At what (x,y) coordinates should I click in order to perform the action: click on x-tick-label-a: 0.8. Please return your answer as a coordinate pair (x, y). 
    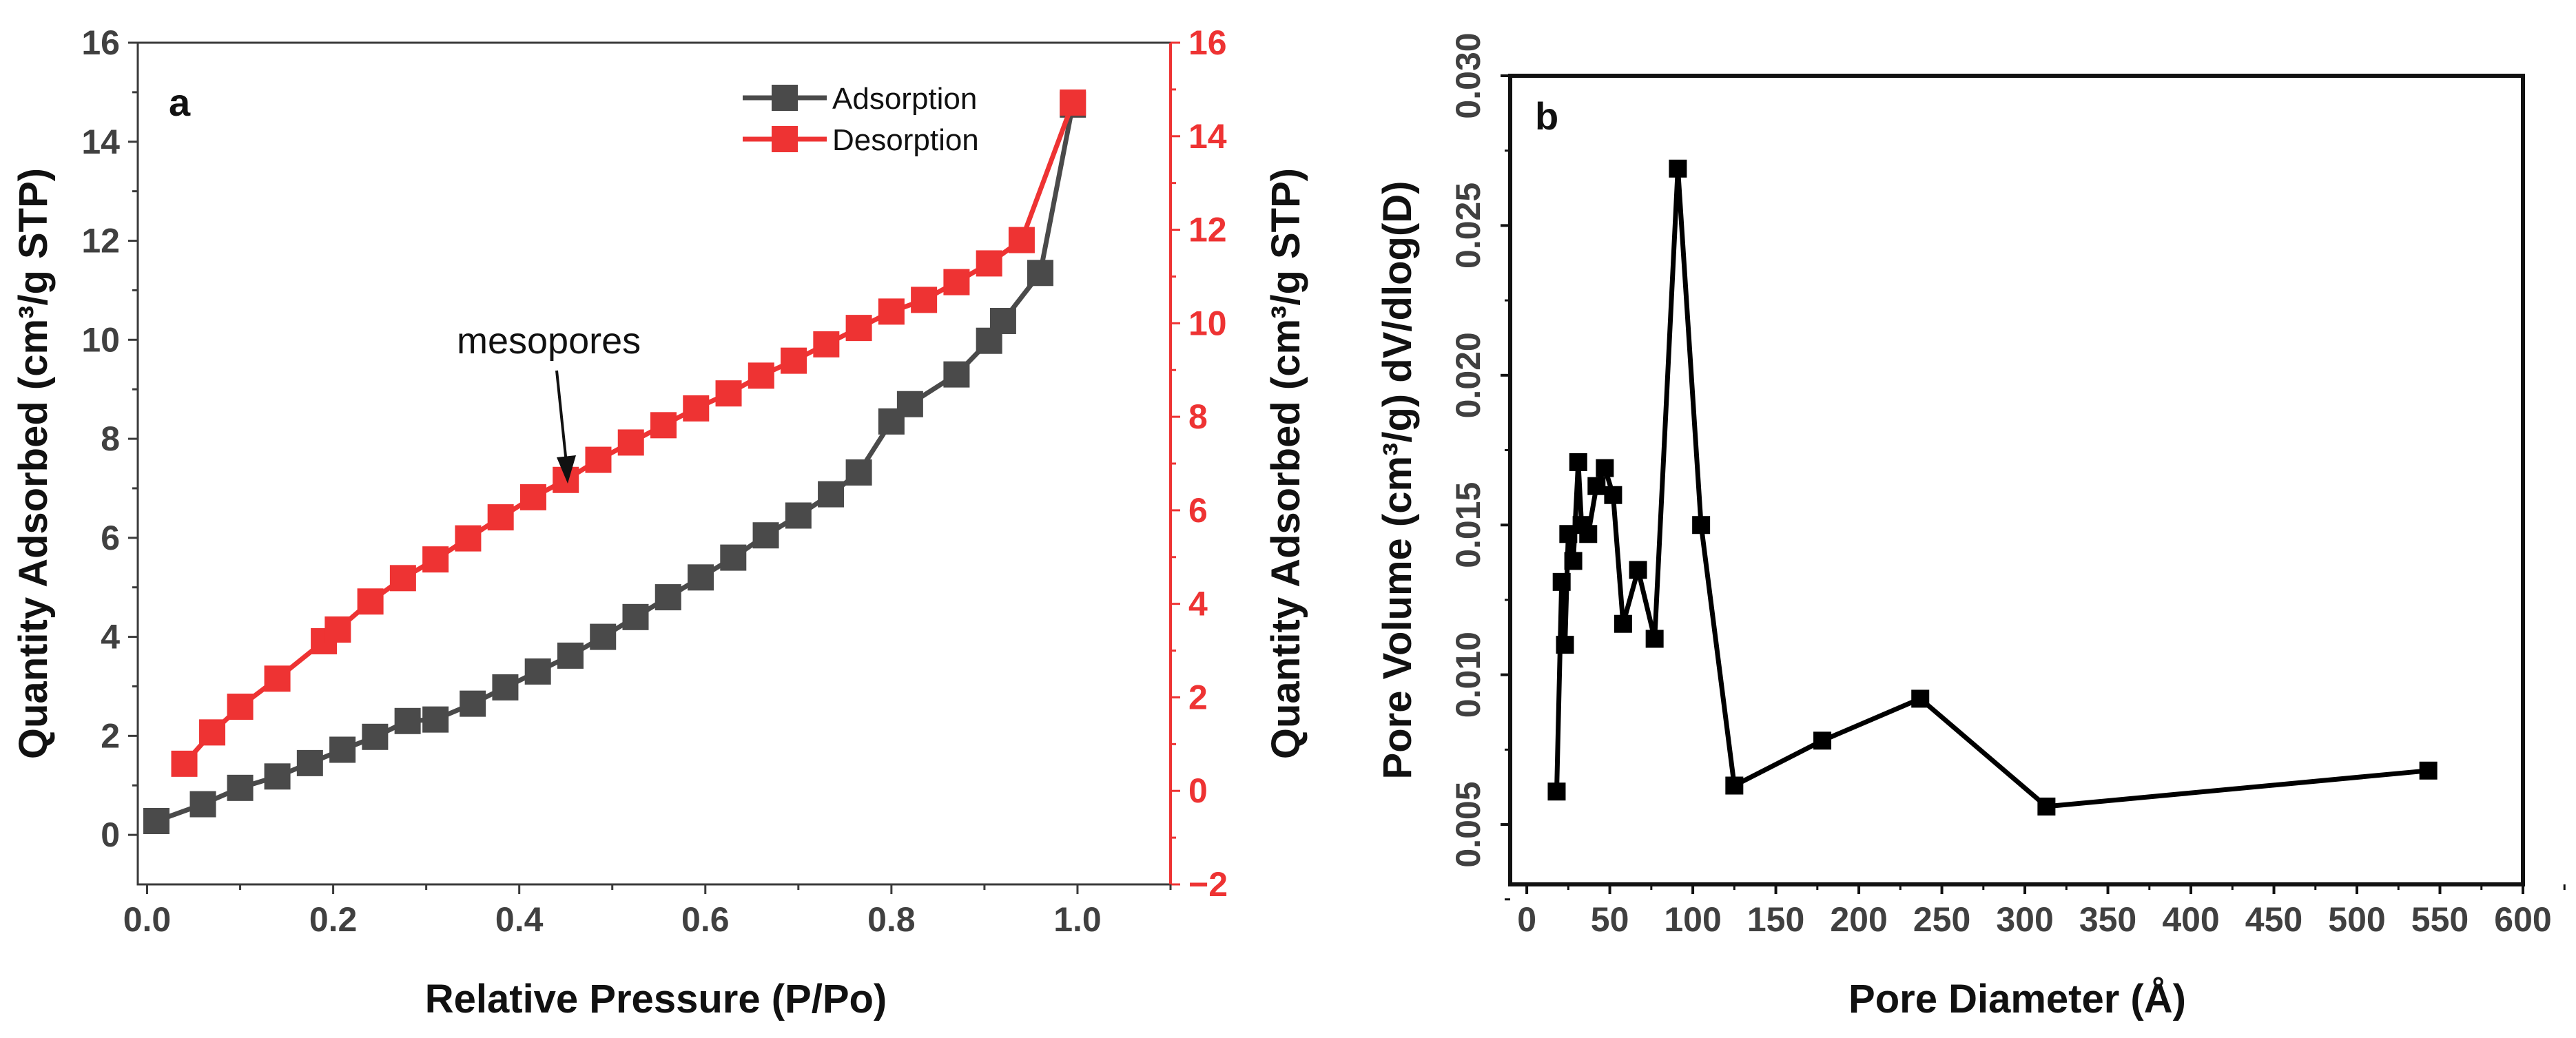
    Looking at the image, I should click on (891, 919).